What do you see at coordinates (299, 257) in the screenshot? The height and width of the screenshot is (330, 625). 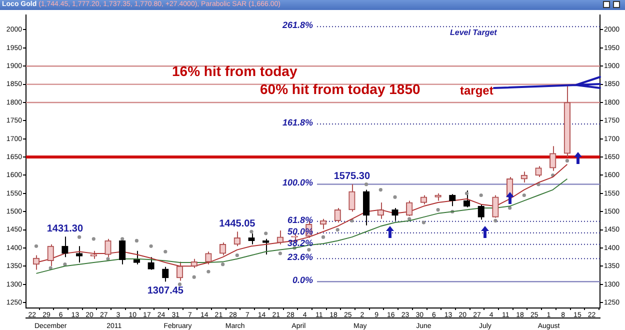 I see `annotation: 23.6%` at bounding box center [299, 257].